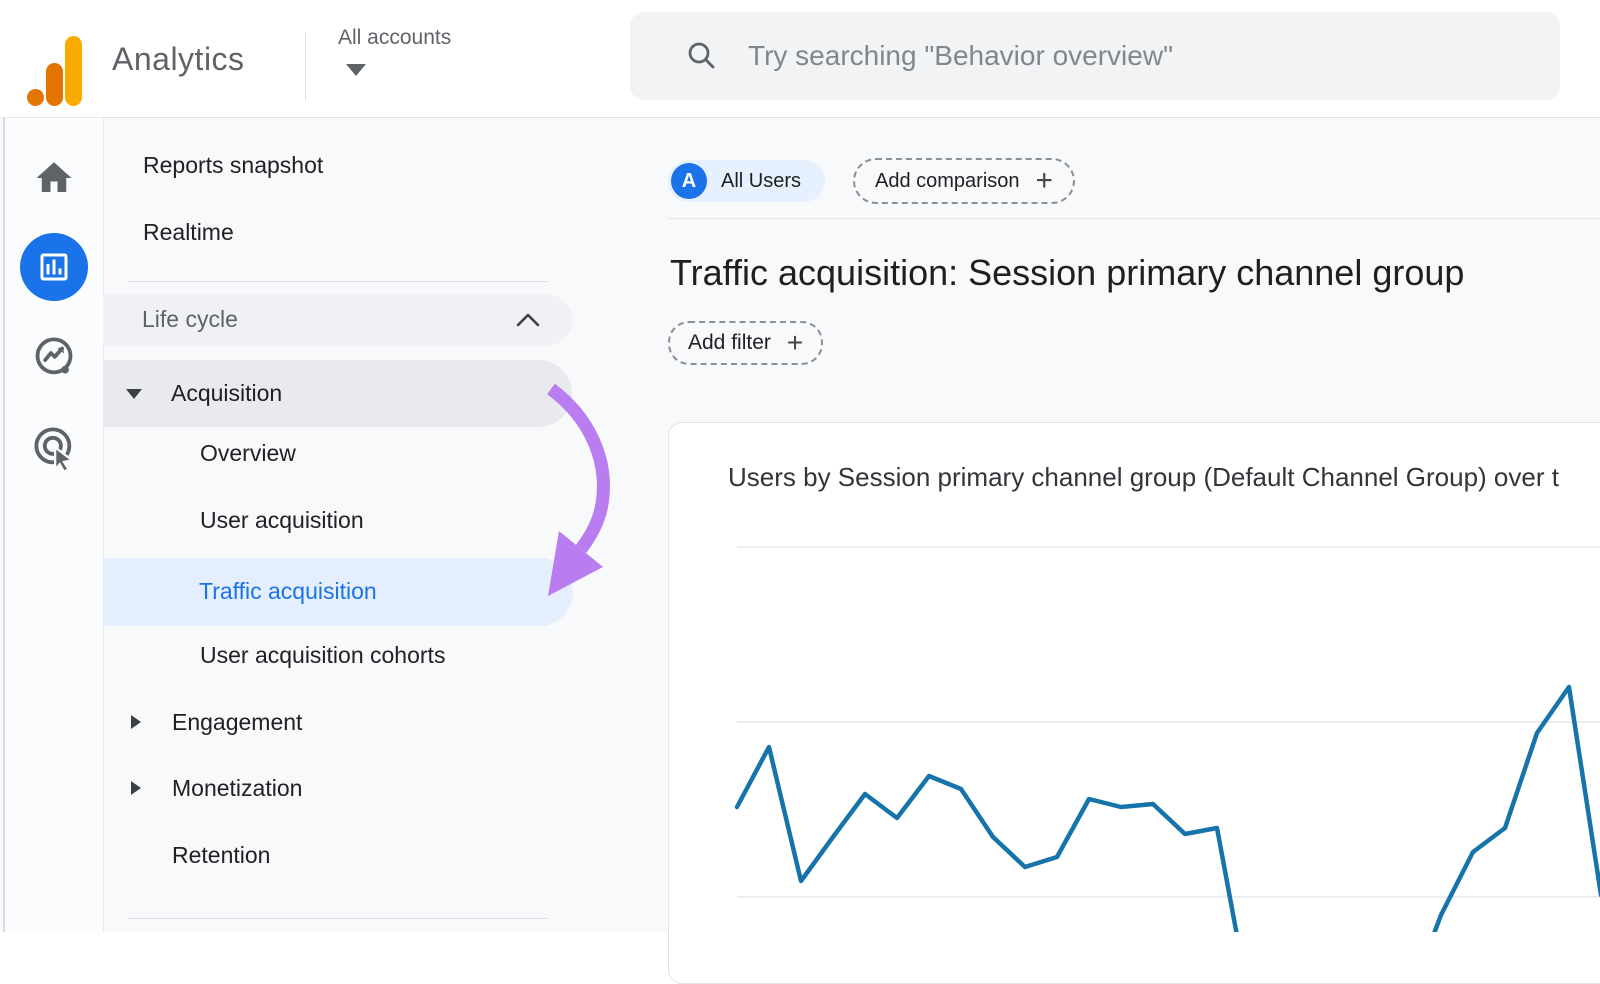  What do you see at coordinates (337, 320) in the screenshot?
I see `collection-header-life-cycle: Life cycle` at bounding box center [337, 320].